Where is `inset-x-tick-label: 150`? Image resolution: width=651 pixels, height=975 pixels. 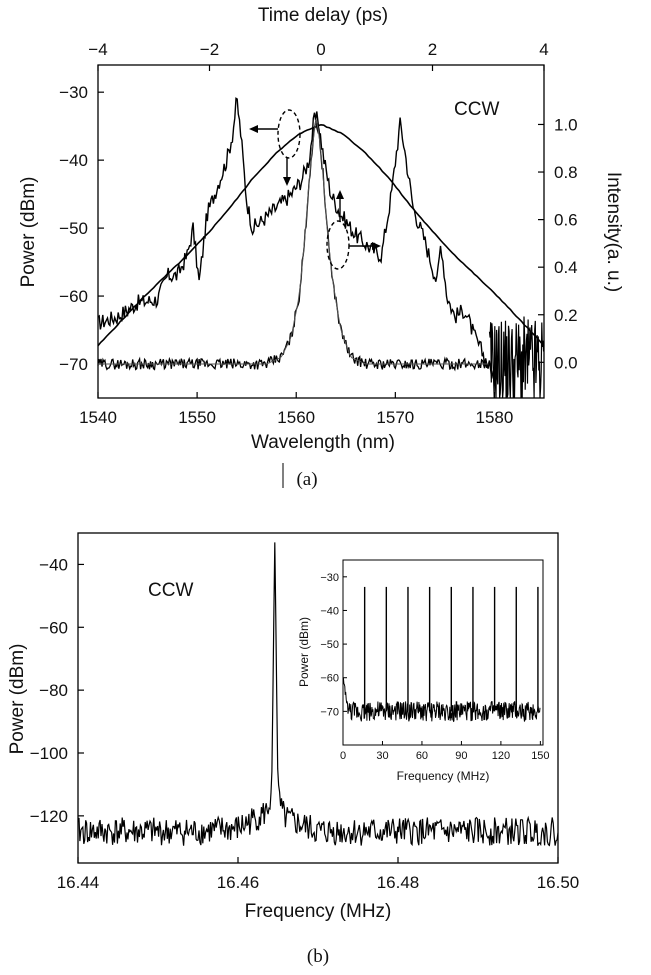
inset-x-tick-label: 150 is located at coordinates (540, 756).